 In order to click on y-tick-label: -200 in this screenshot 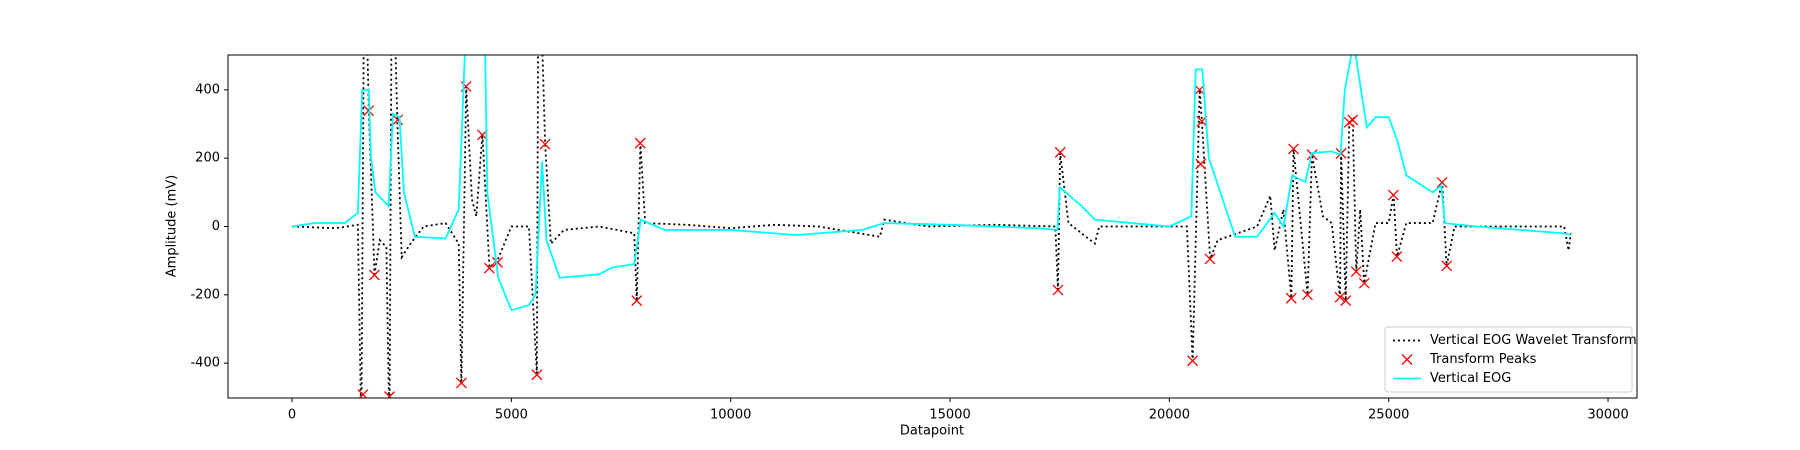, I will do `click(205, 294)`.